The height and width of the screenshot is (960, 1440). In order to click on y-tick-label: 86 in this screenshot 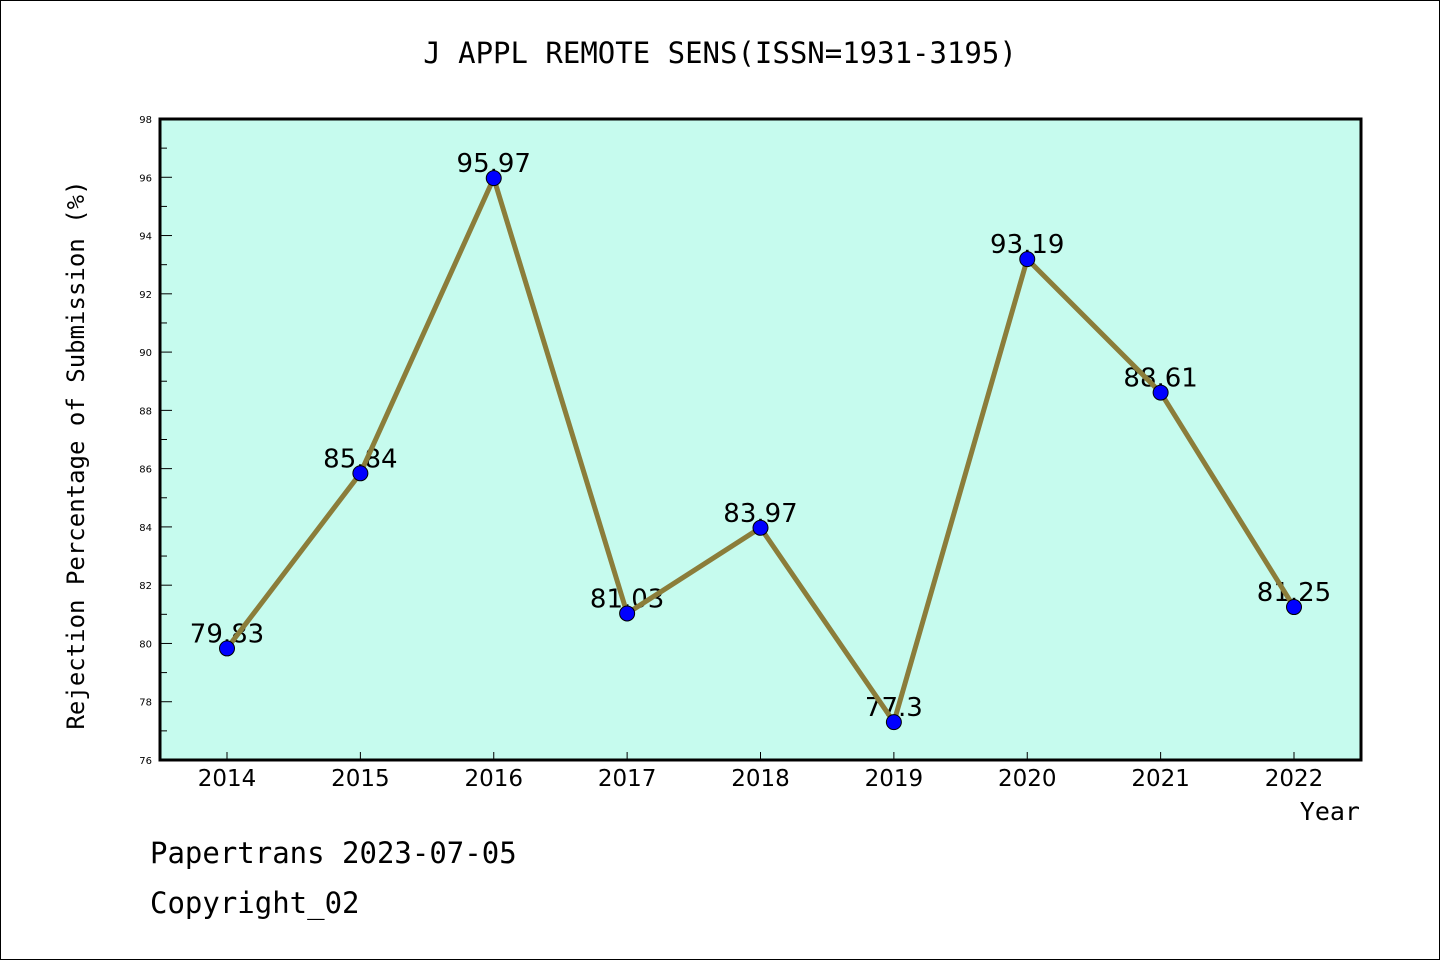, I will do `click(145, 470)`.